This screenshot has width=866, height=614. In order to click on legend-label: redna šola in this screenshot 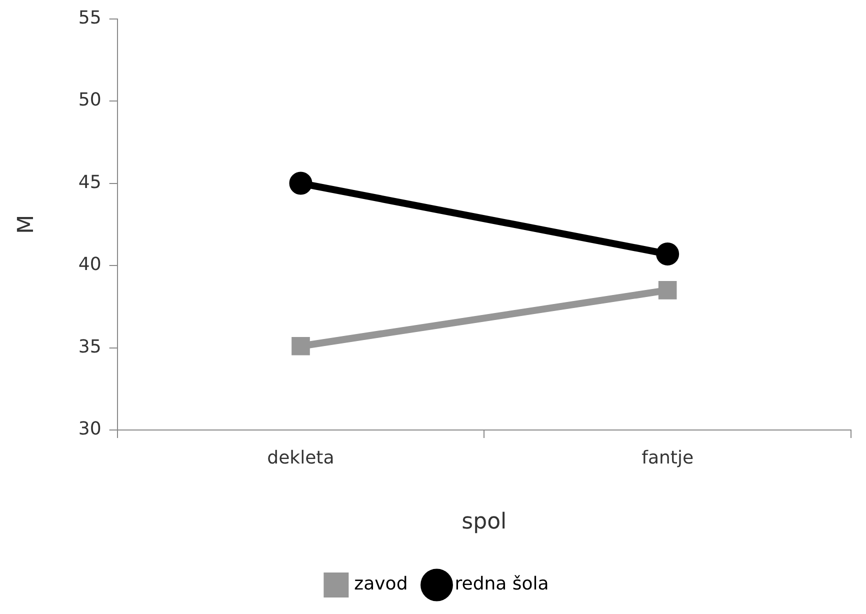, I will do `click(501, 584)`.